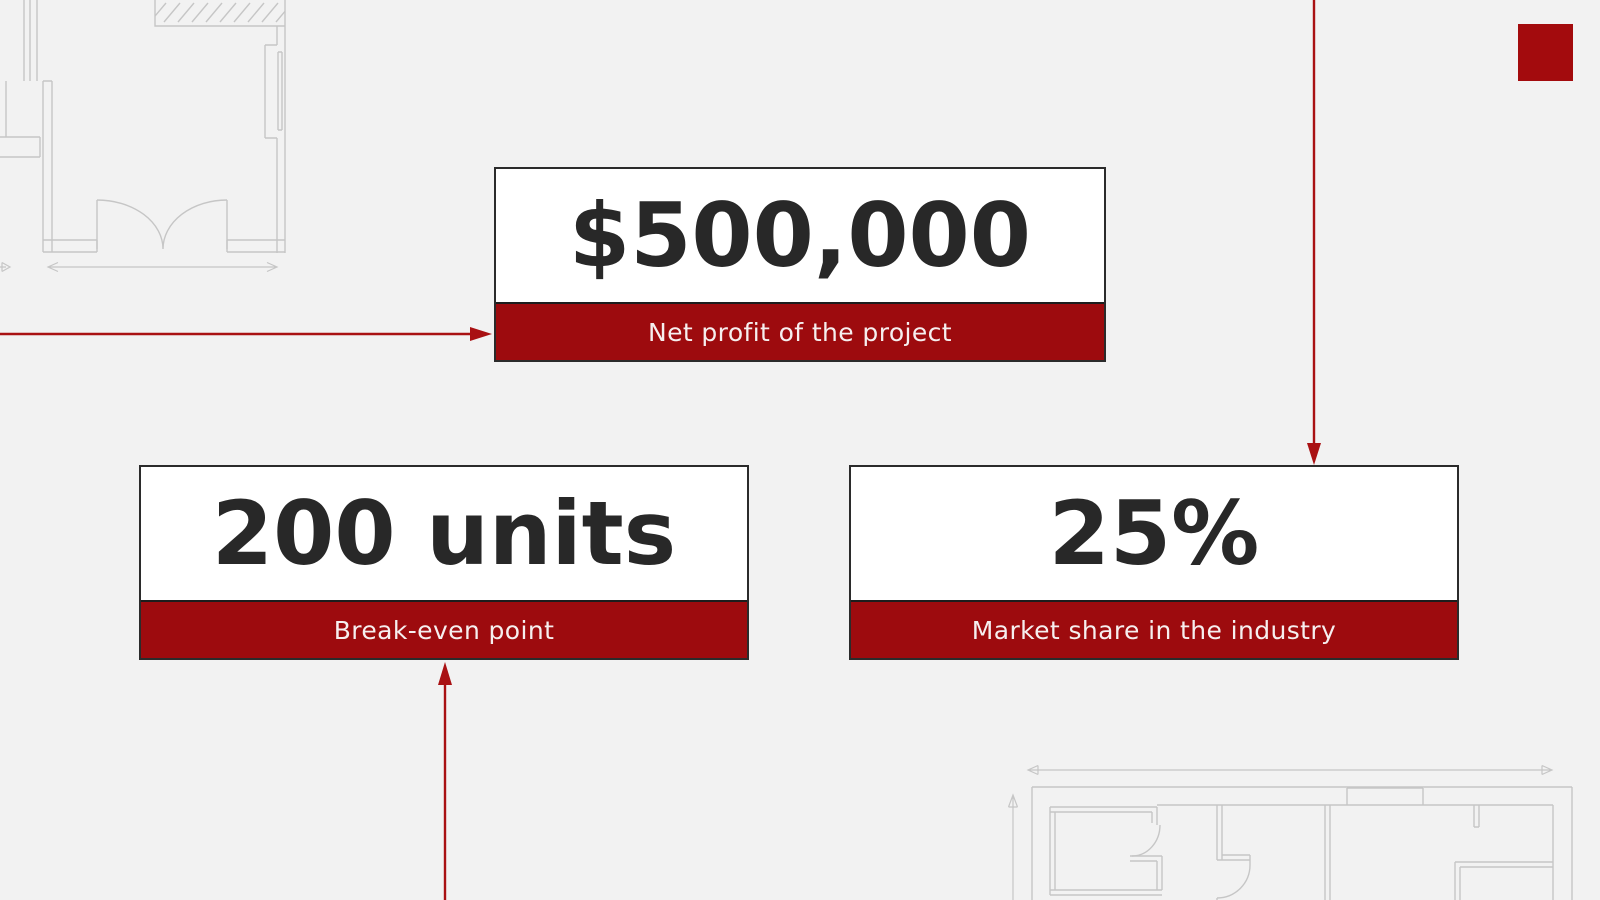 The height and width of the screenshot is (900, 1600). I want to click on stat-value-market-share: 25%, so click(1154, 533).